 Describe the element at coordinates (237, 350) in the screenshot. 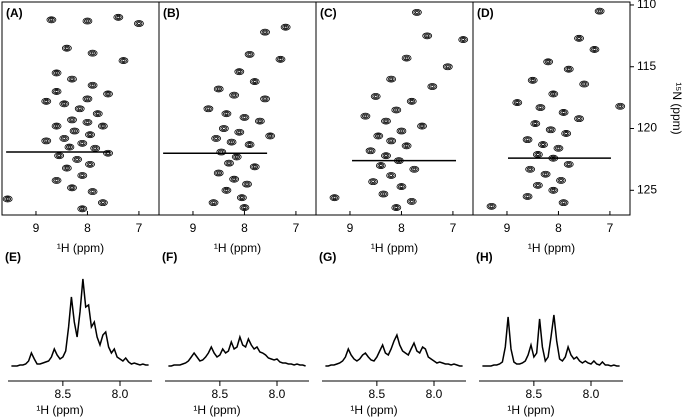

I see `spectrum` at that location.